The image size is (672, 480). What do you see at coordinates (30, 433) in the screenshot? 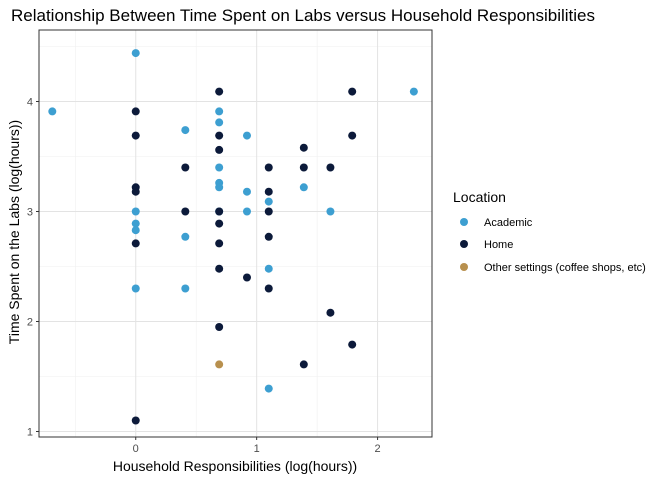
I see `y-tick-label: 1` at bounding box center [30, 433].